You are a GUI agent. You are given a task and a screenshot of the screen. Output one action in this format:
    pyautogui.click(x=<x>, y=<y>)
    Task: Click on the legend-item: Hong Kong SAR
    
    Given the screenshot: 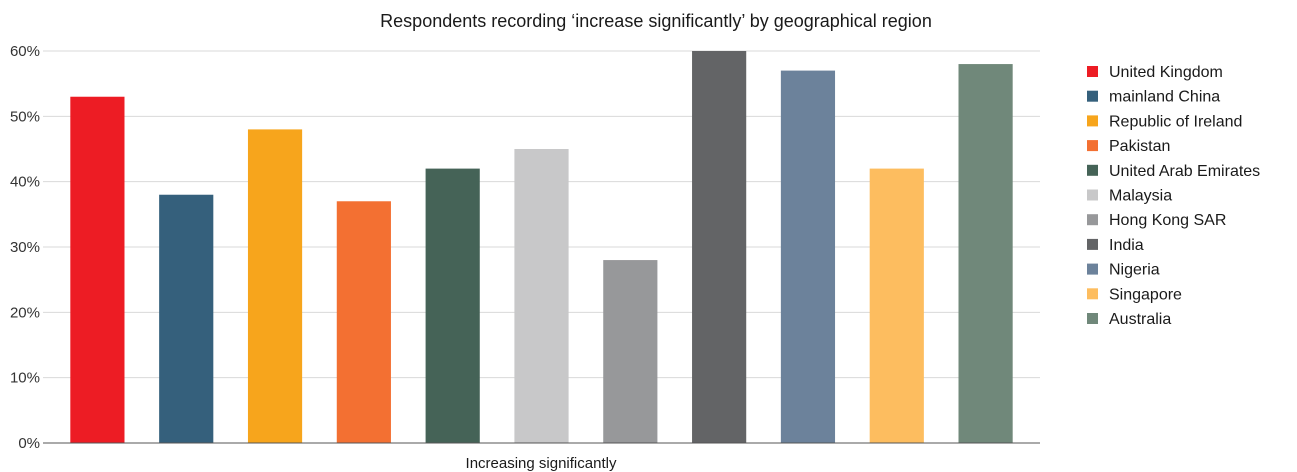 What is the action you would take?
    pyautogui.click(x=1156, y=220)
    